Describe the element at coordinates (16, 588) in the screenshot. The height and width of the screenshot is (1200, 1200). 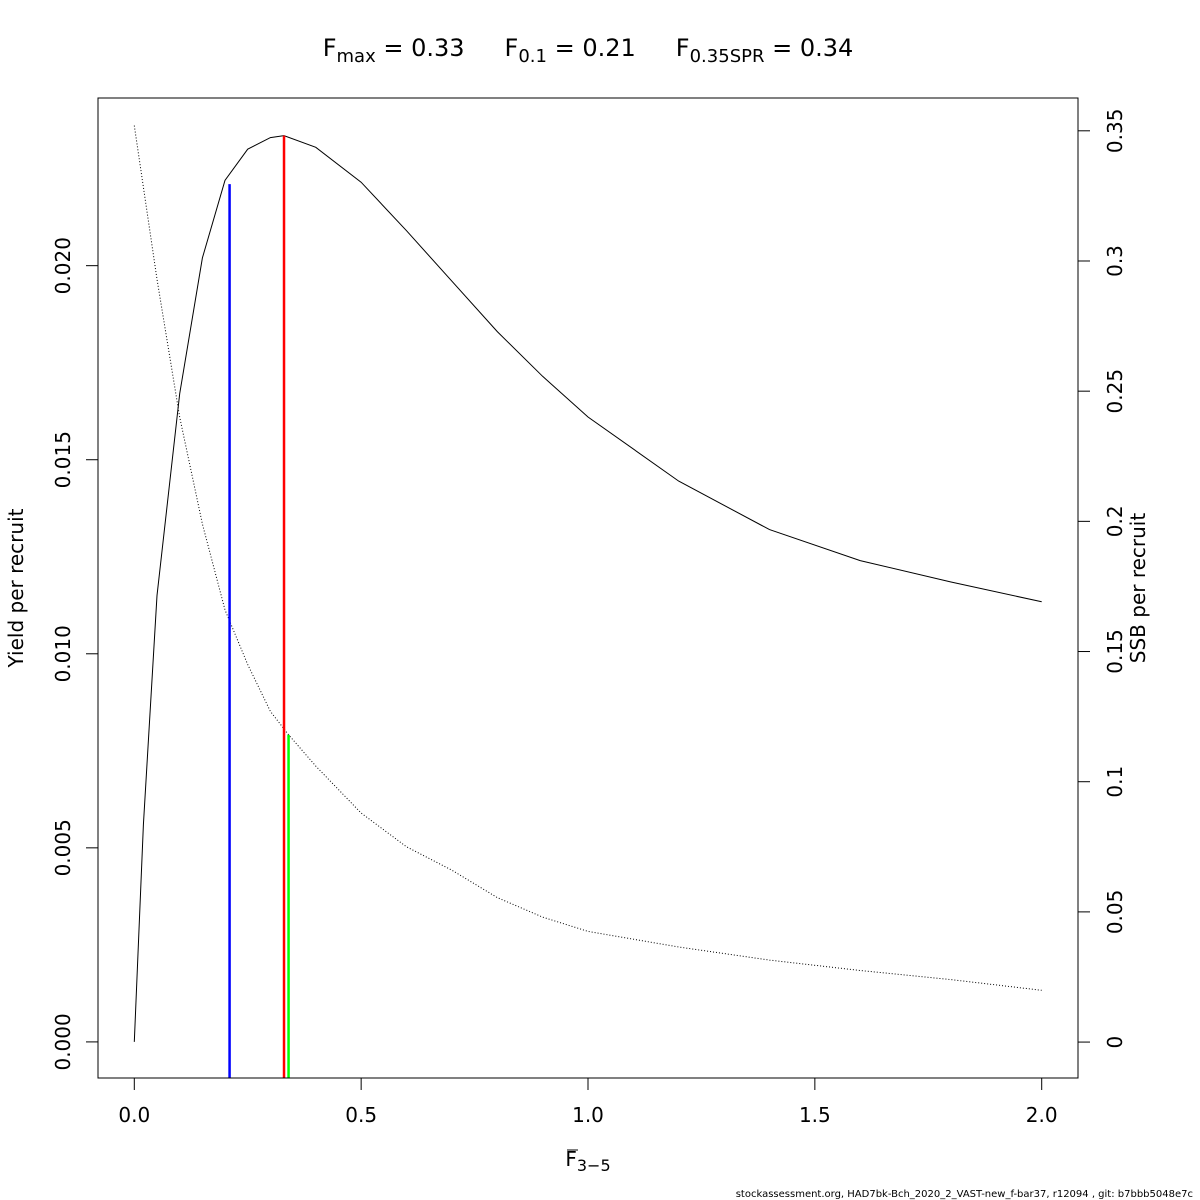
I see `y-axis-left-label: Yield per recruit` at that location.